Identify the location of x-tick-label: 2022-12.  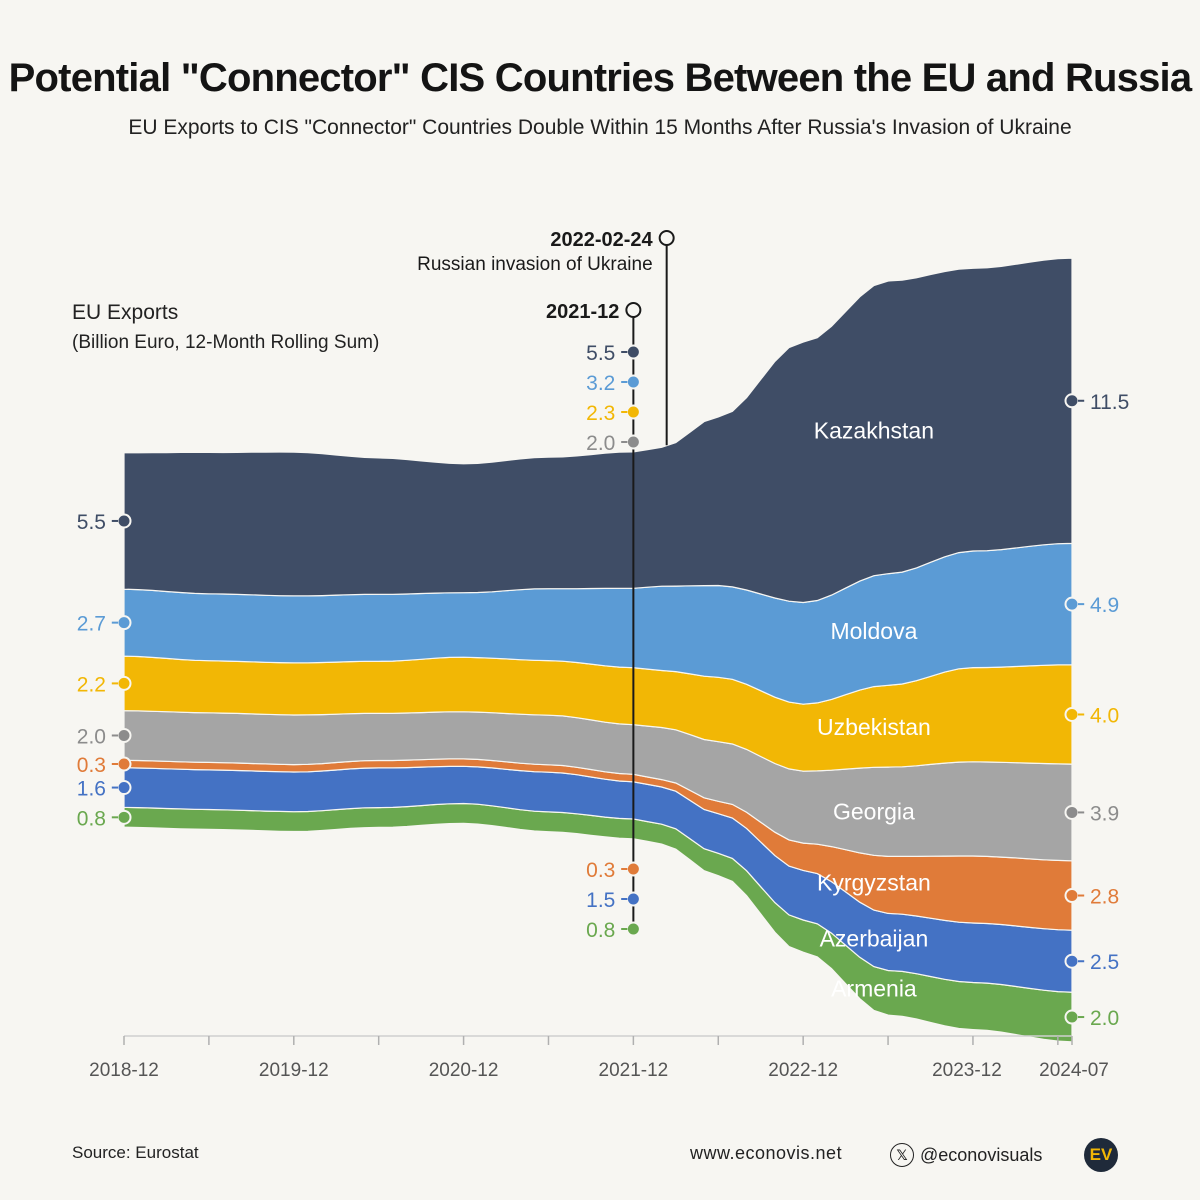
(803, 1070).